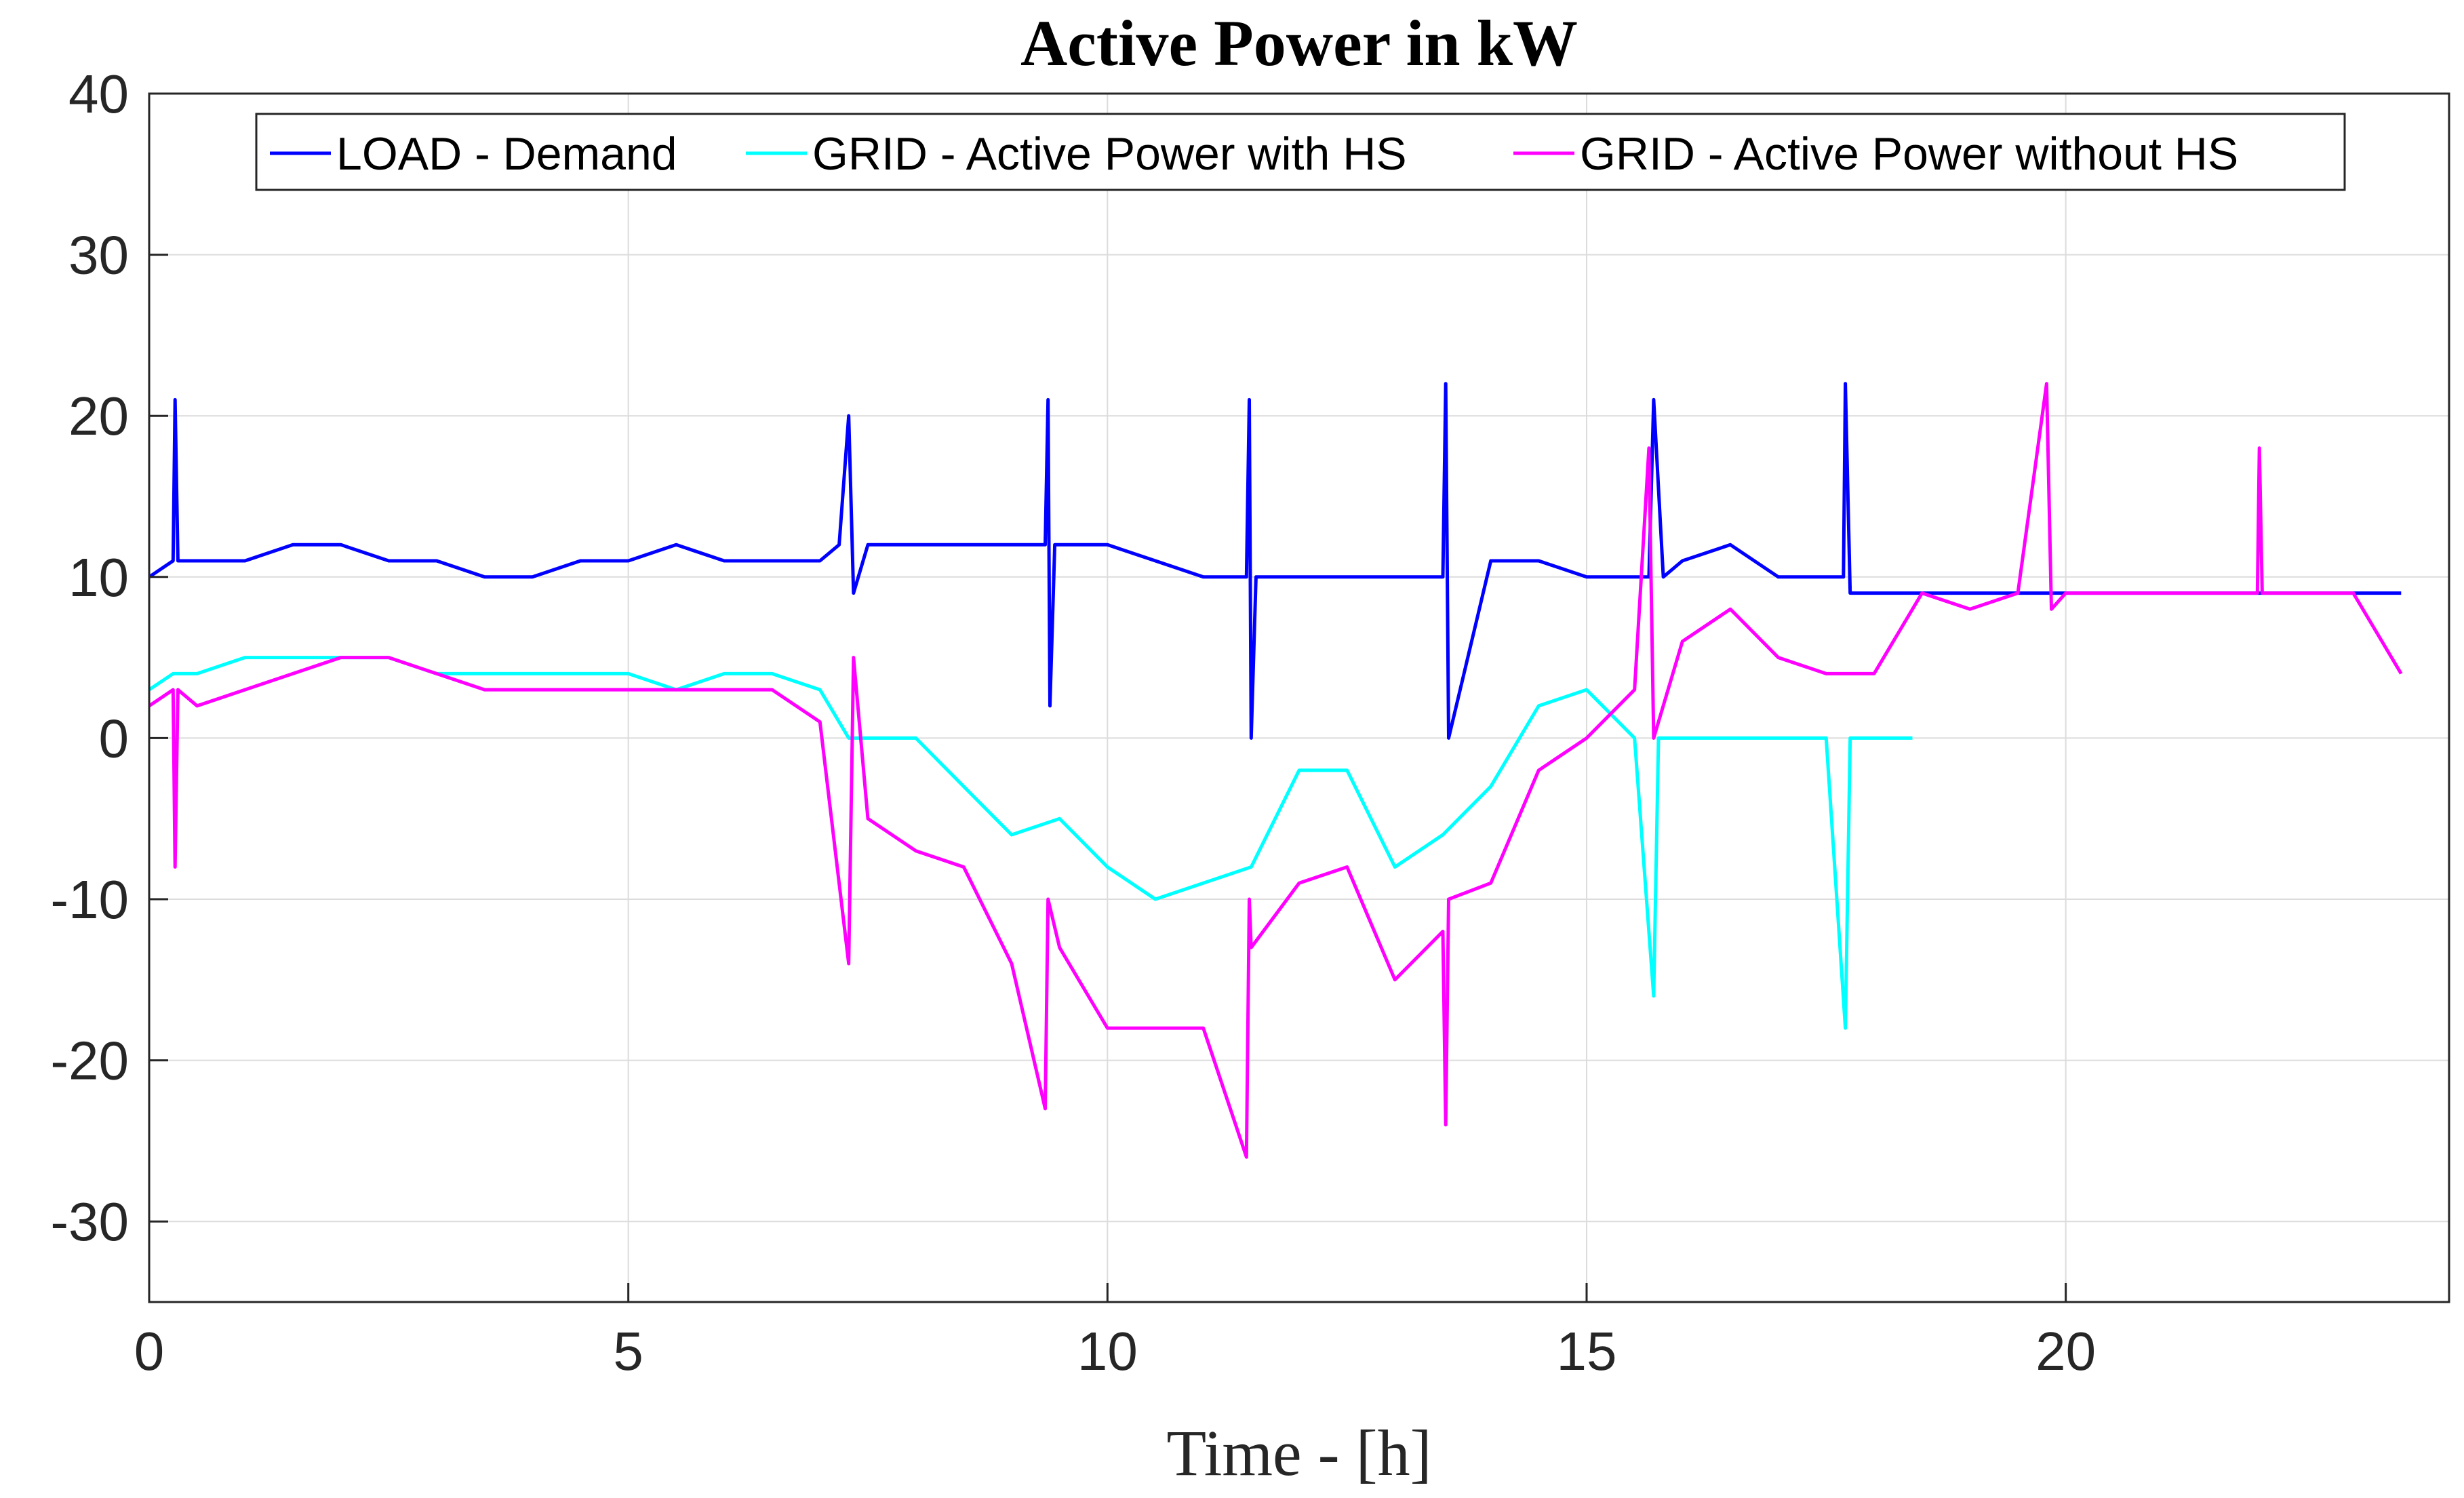 Image resolution: width=2464 pixels, height=1498 pixels. I want to click on y-tick-label: 30, so click(98, 255).